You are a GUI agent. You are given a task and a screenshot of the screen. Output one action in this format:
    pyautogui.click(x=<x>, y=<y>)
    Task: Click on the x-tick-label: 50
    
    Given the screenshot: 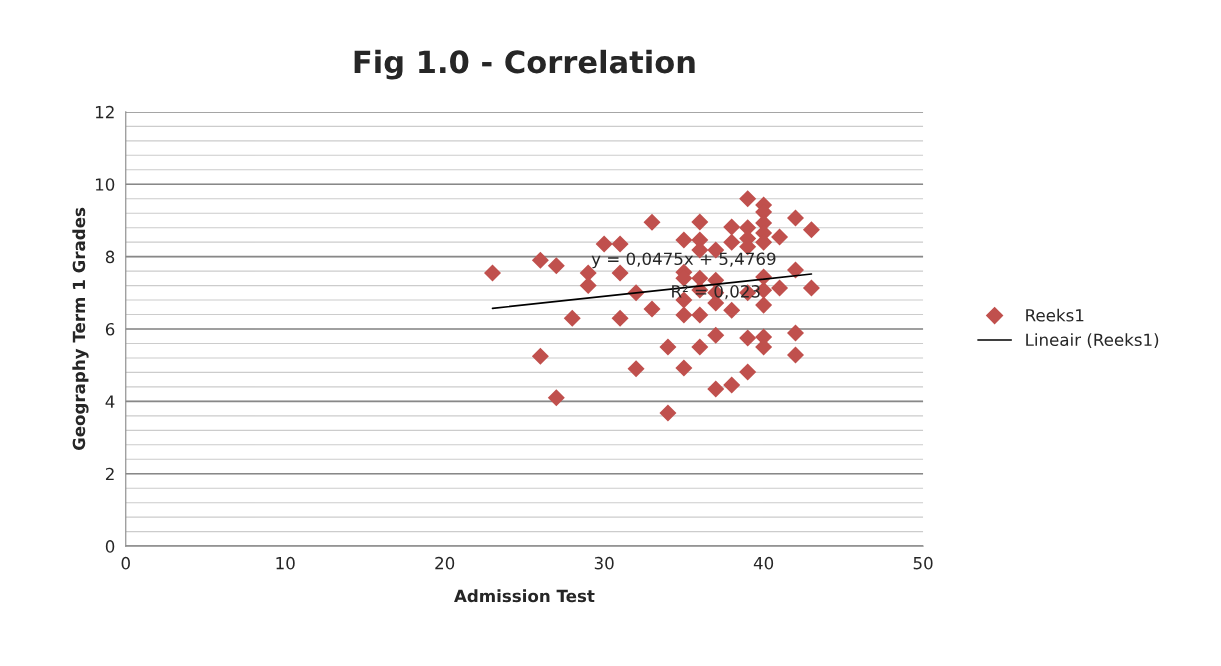 What is the action you would take?
    pyautogui.click(x=923, y=563)
    